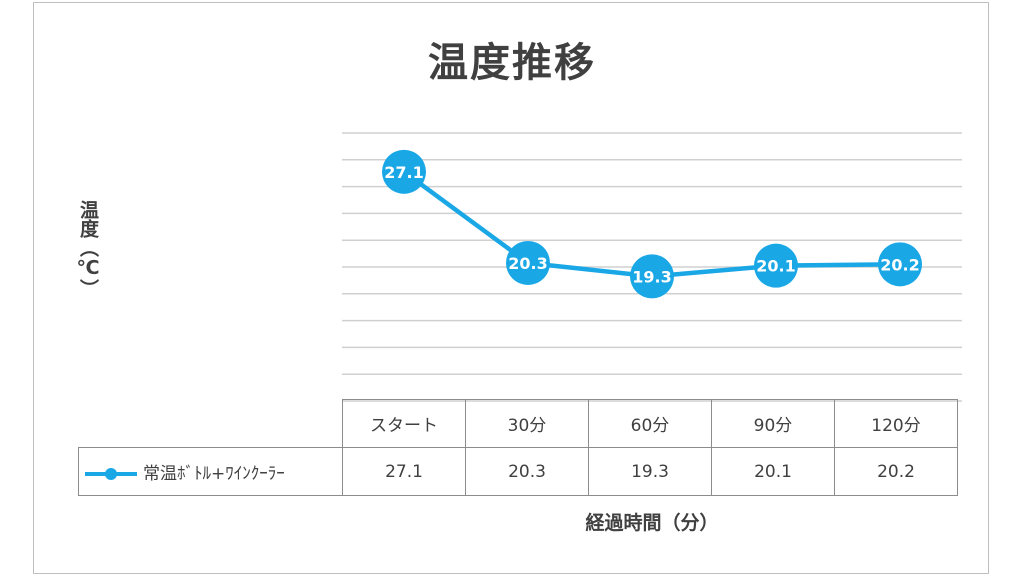  Describe the element at coordinates (650, 423) in the screenshot. I see `category-label: 60分` at that location.